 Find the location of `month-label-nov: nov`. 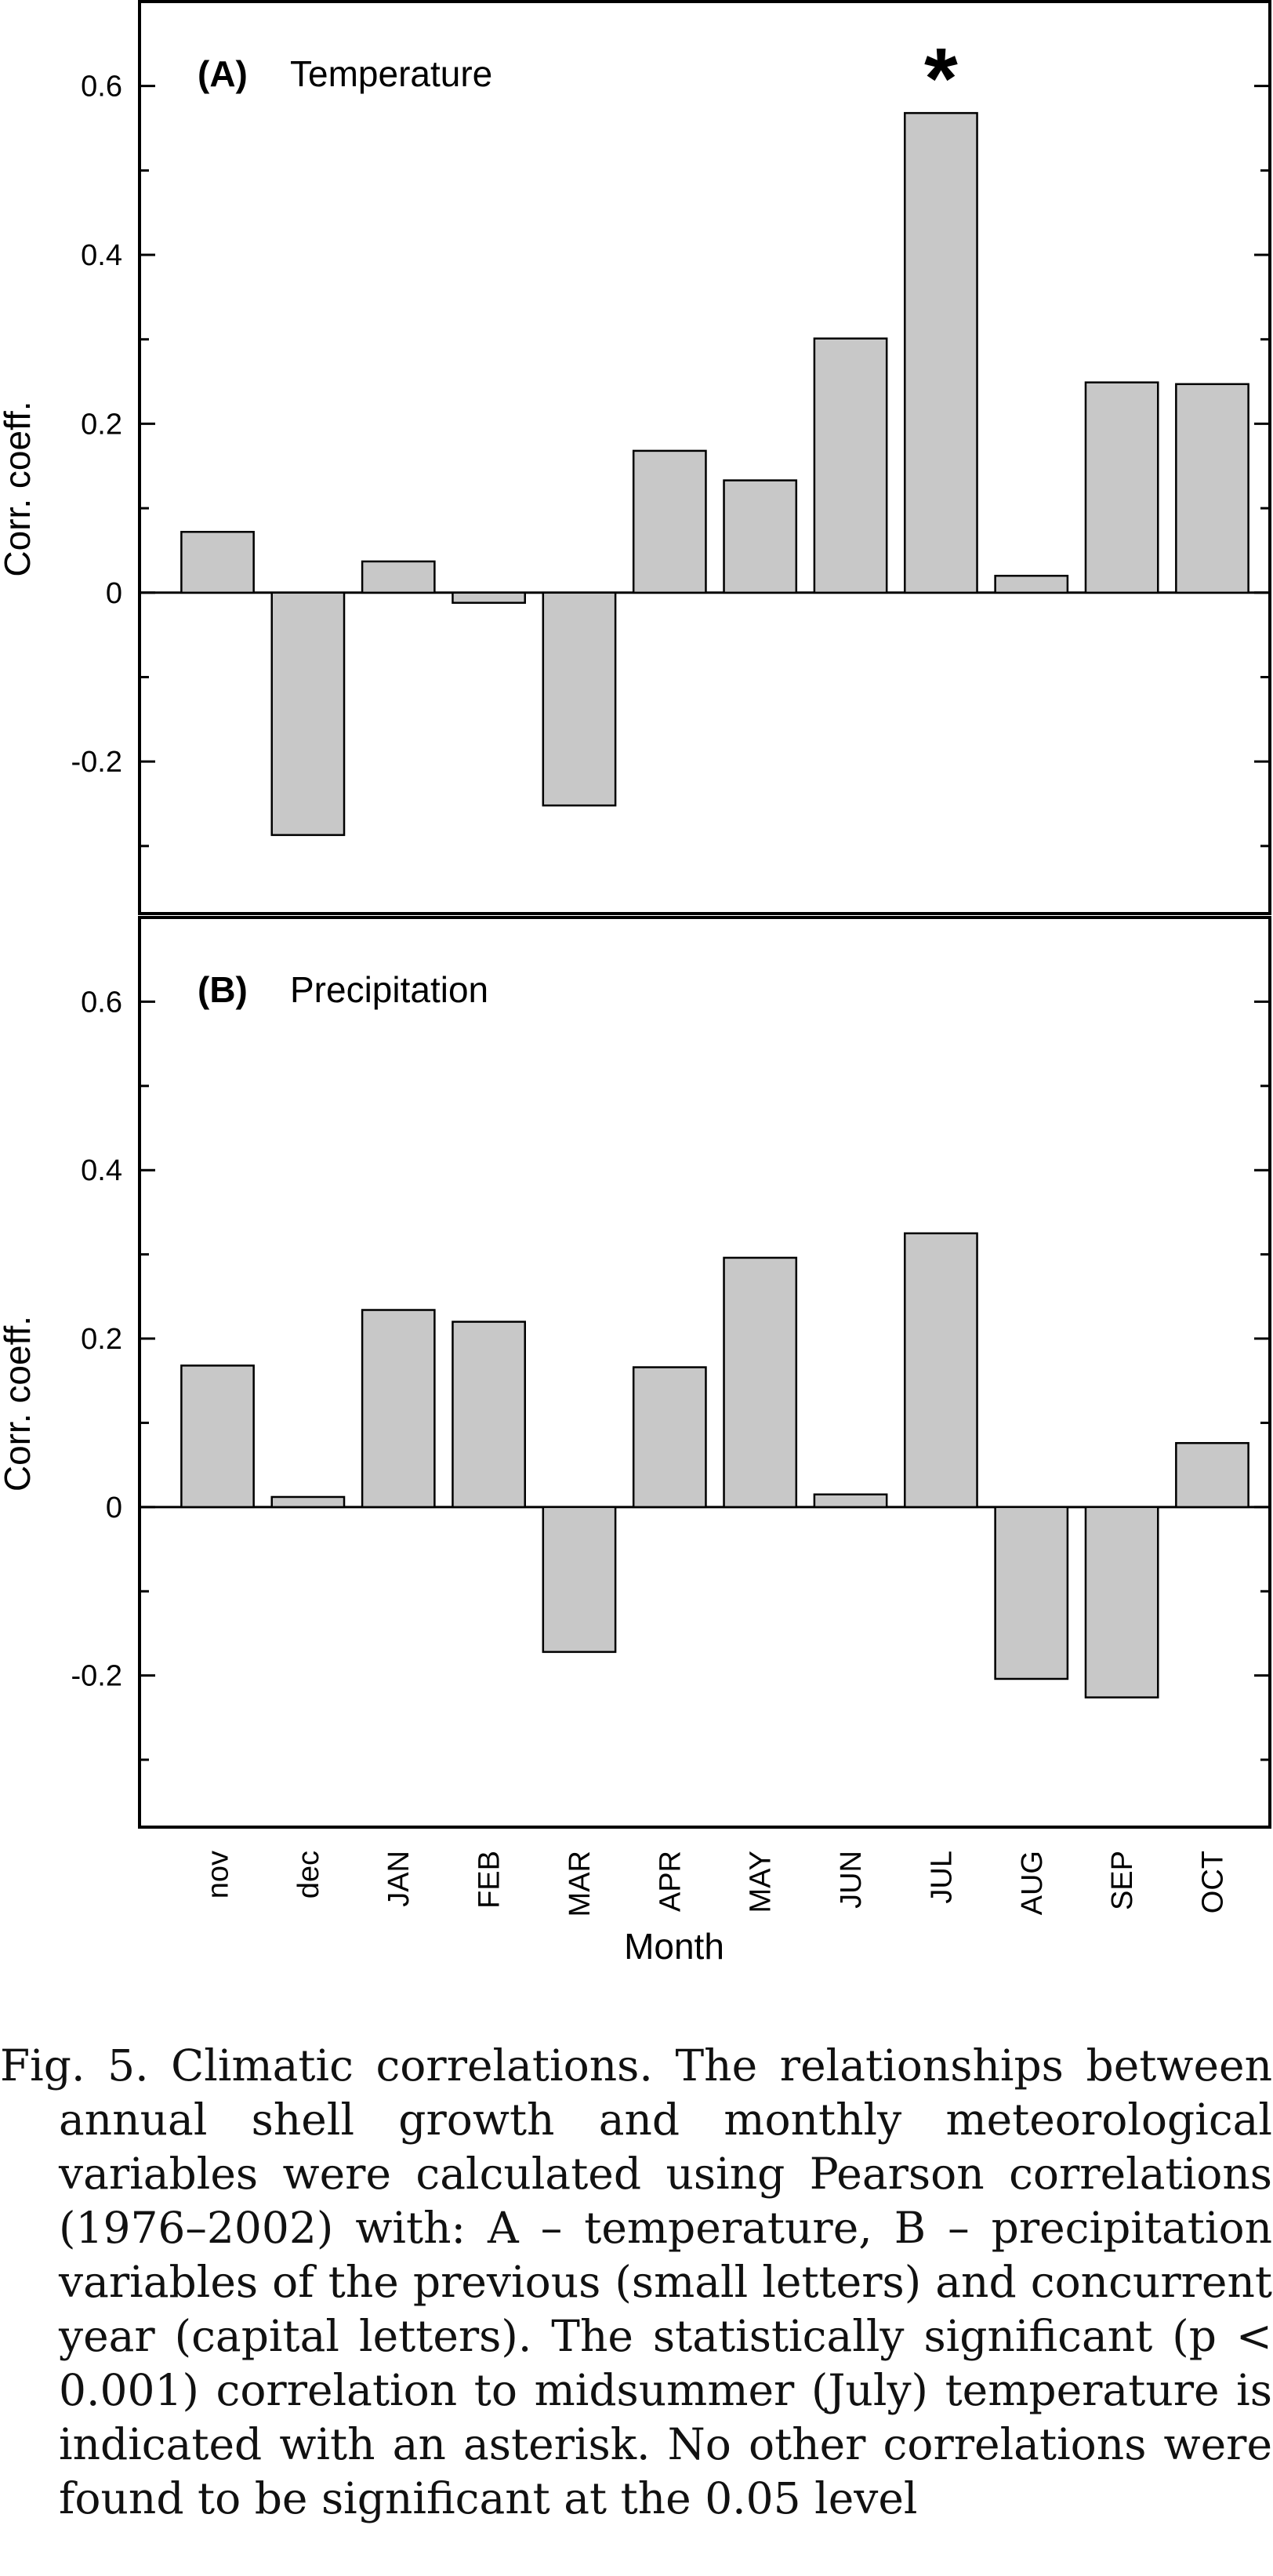

month-label-nov: nov is located at coordinates (218, 1874).